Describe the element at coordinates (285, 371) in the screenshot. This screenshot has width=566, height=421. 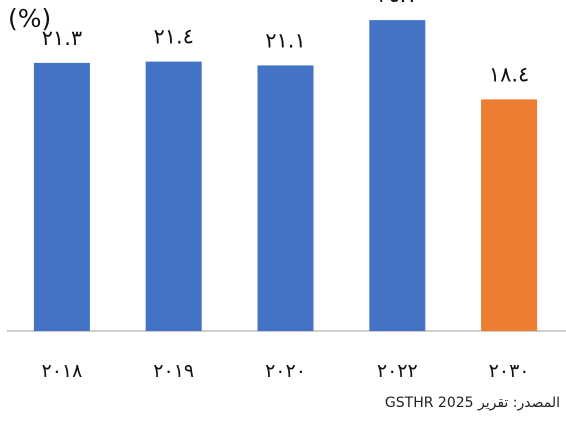
I see `x-tick-label-2: ٢٠٢٠` at that location.